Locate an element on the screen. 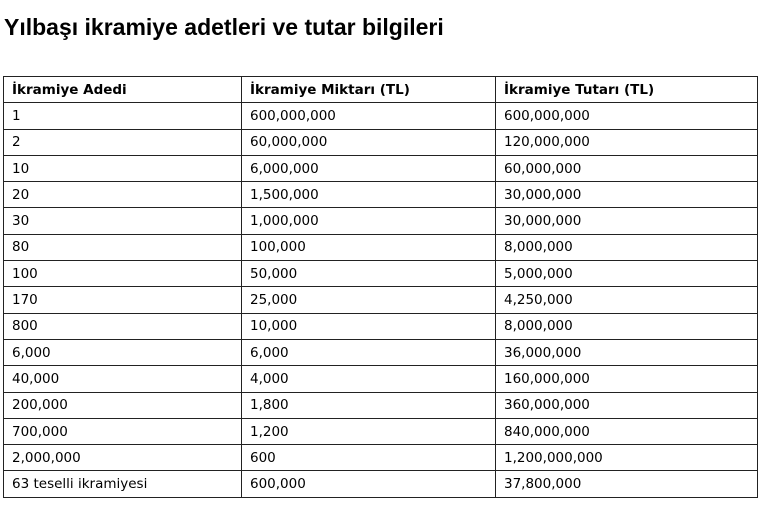 Image resolution: width=770 pixels, height=518 pixels. cell-amount: 50,000 is located at coordinates (368, 274).